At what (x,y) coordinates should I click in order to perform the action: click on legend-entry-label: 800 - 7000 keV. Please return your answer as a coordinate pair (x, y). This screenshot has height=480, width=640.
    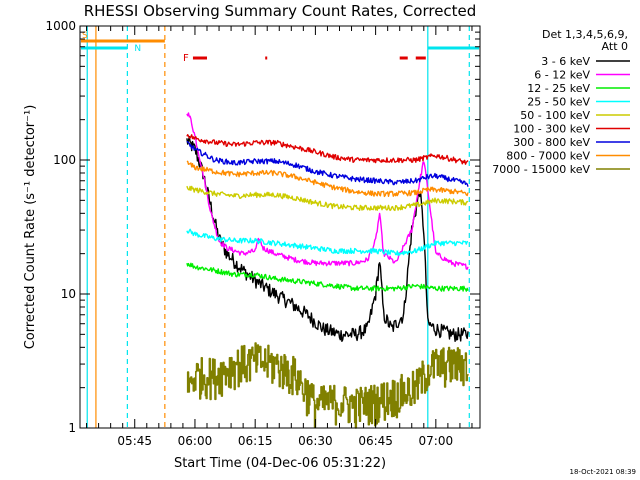
    Looking at the image, I should click on (548, 156).